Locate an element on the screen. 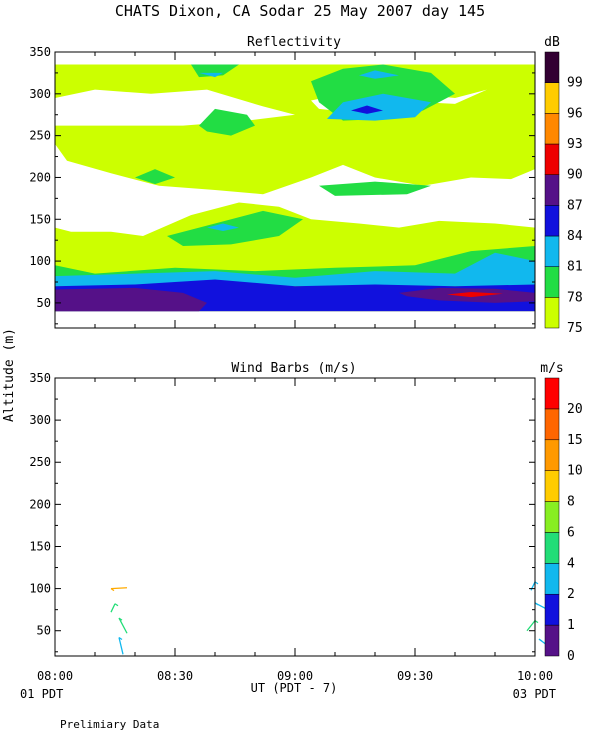 The height and width of the screenshot is (750, 600). refl-ytick-label: 250 is located at coordinates (40, 136).